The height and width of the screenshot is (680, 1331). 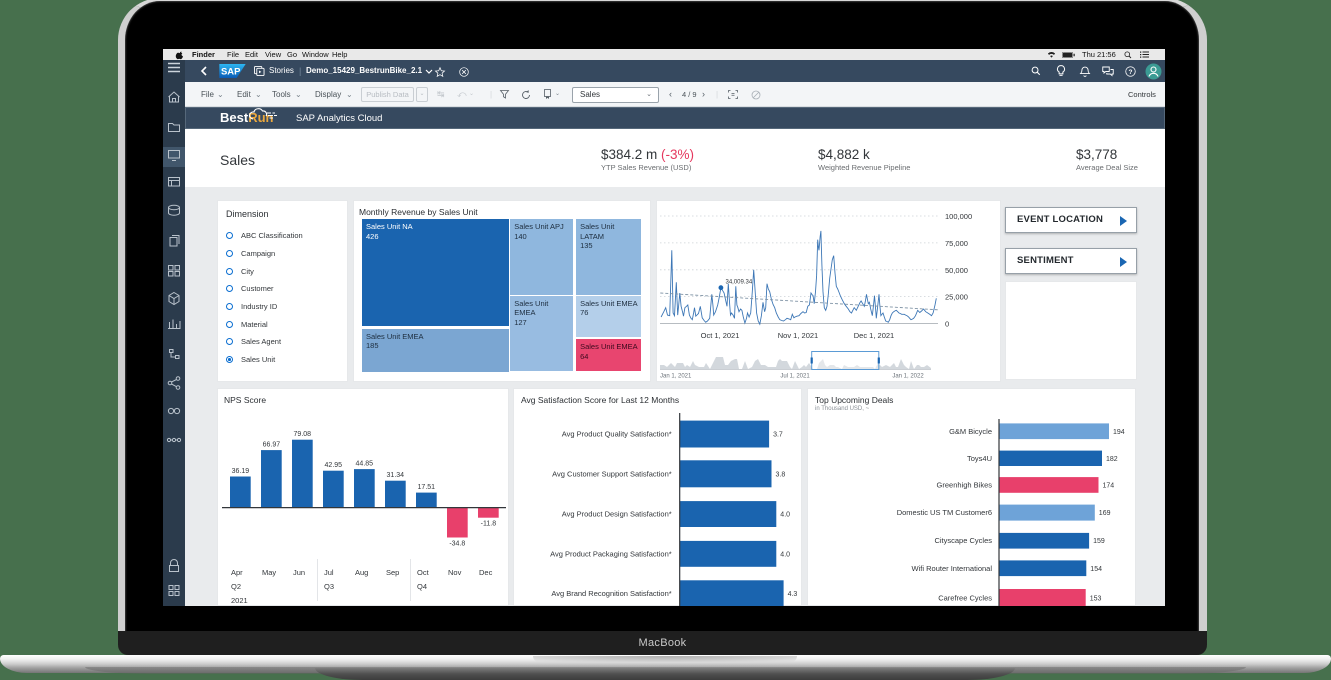 I want to click on svg-text: 42.95, so click(x=334, y=465).